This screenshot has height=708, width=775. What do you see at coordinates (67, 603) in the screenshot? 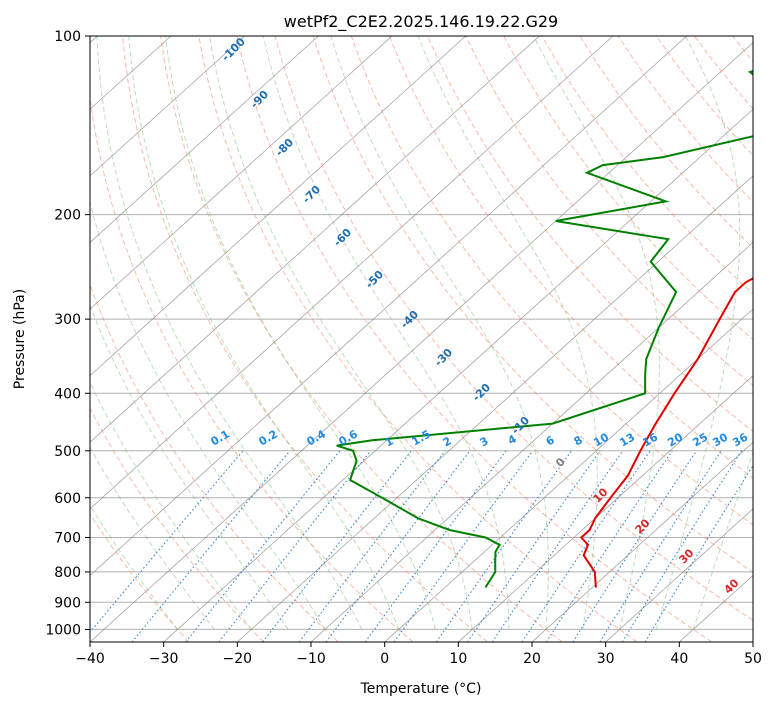
I see `y-tick-label: 900` at bounding box center [67, 603].